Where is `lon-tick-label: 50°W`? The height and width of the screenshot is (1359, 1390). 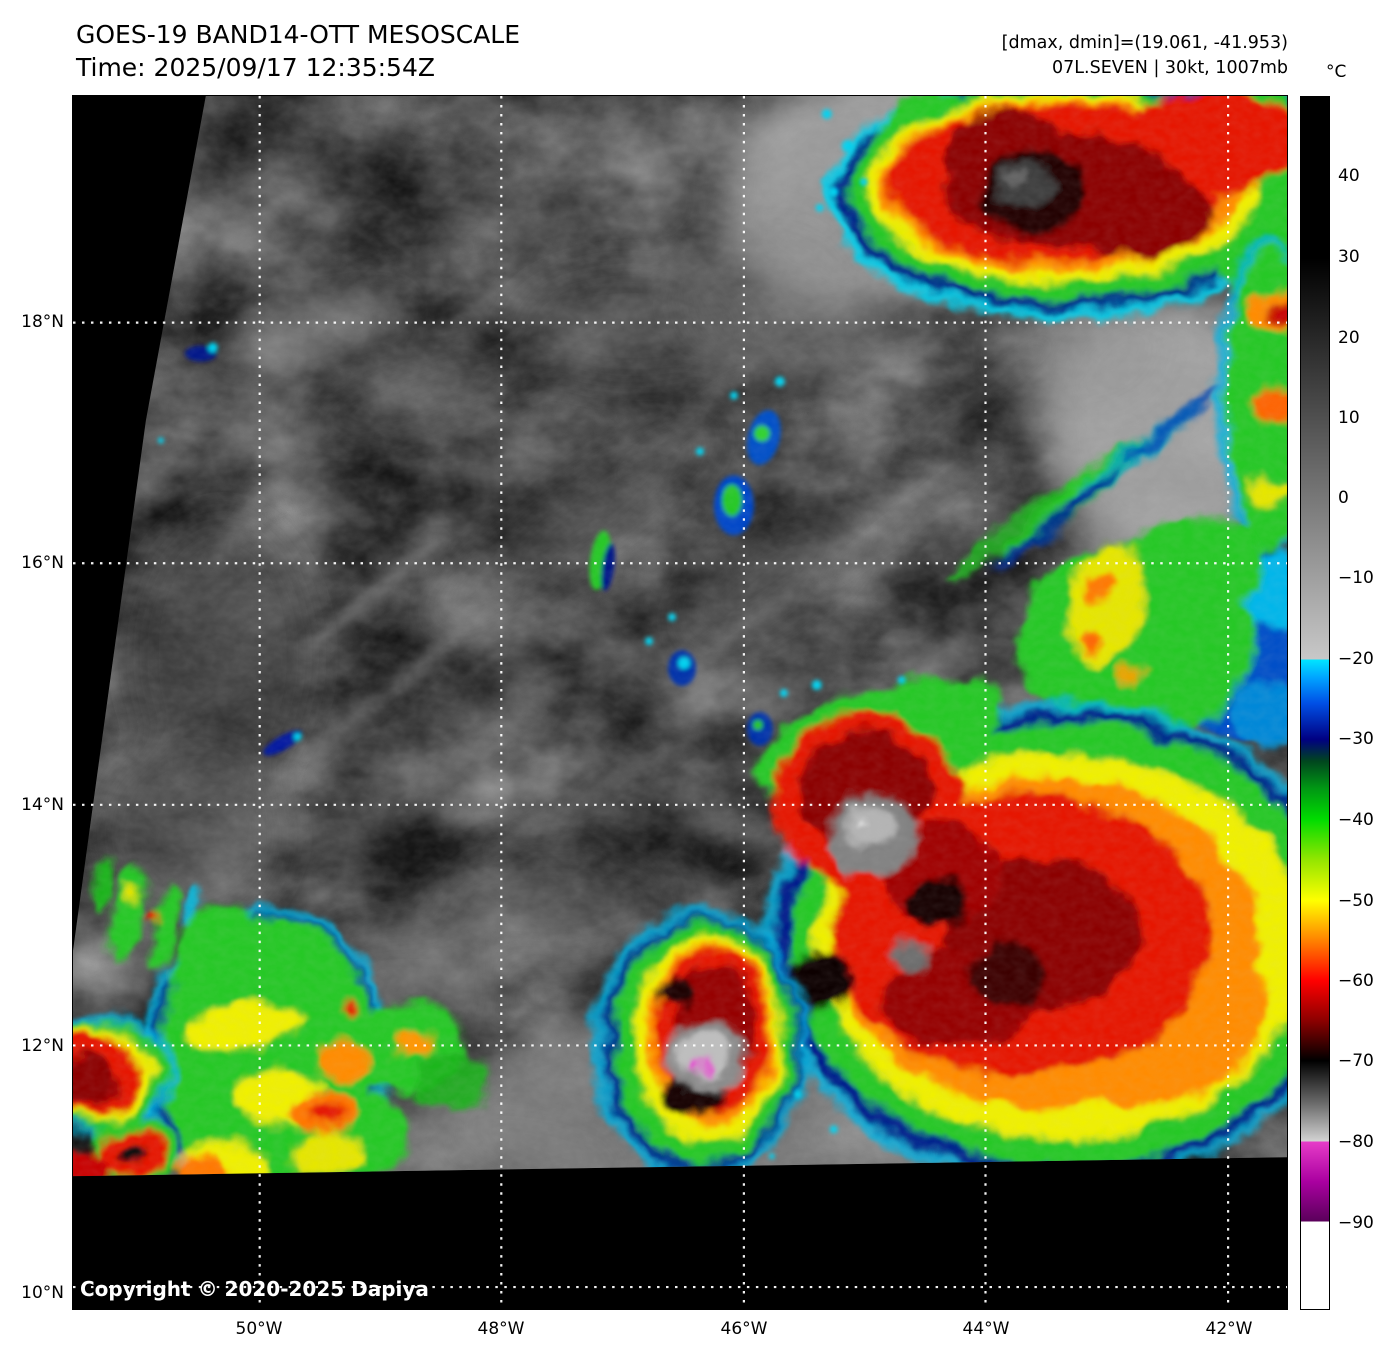
lon-tick-label: 50°W is located at coordinates (259, 1329).